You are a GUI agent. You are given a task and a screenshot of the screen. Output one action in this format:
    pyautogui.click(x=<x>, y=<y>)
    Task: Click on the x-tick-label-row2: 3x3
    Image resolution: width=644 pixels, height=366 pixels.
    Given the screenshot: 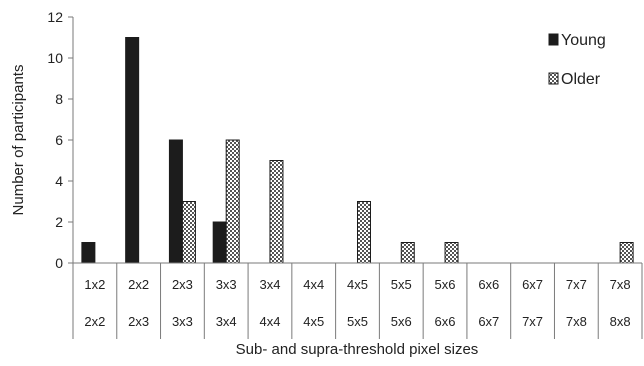 What is the action you would take?
    pyautogui.click(x=182, y=321)
    